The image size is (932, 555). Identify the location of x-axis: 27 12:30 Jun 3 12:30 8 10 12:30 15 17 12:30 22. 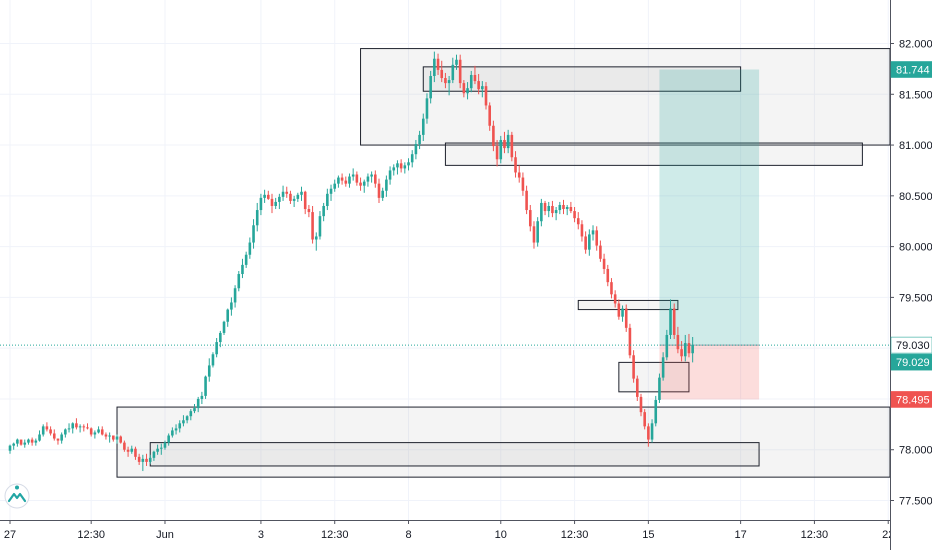
(466, 535).